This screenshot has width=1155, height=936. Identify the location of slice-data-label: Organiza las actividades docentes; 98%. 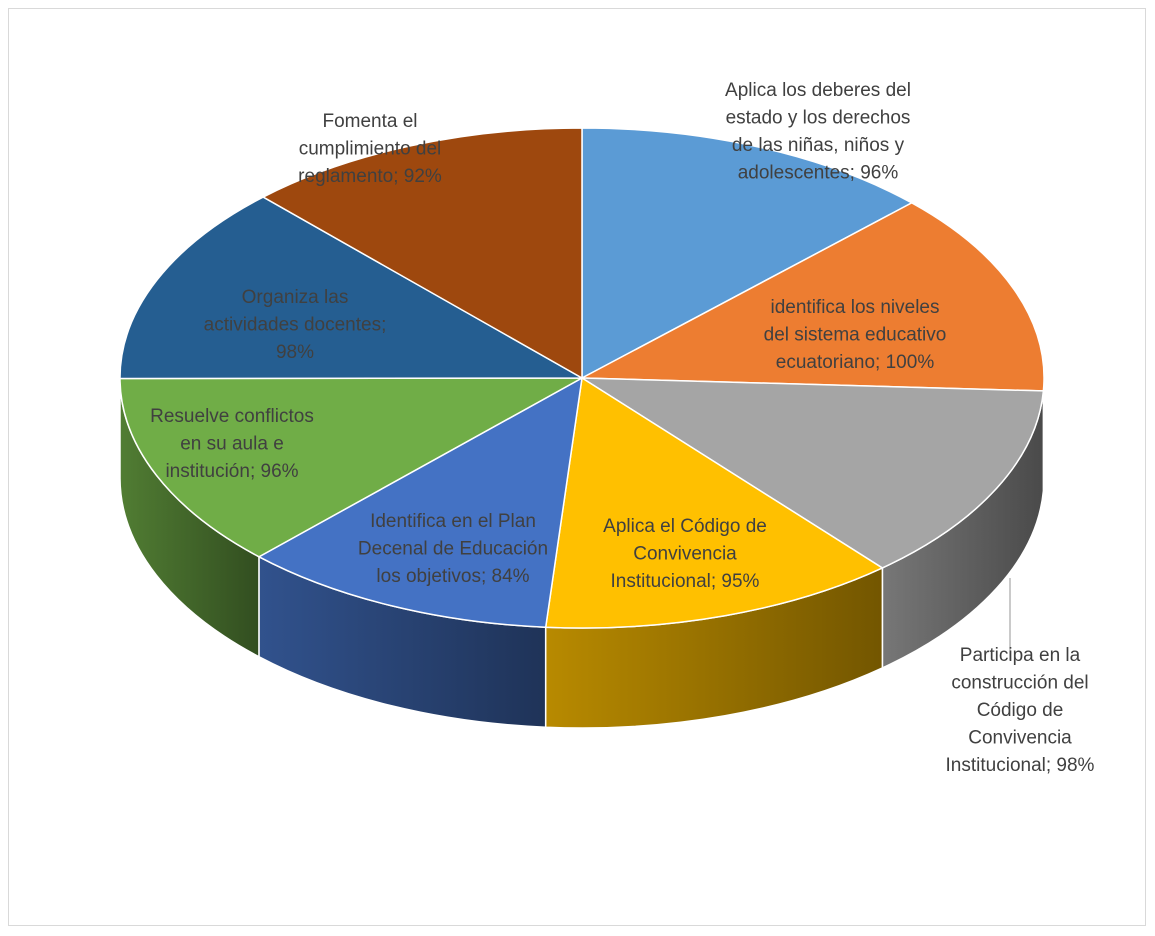
(295, 325).